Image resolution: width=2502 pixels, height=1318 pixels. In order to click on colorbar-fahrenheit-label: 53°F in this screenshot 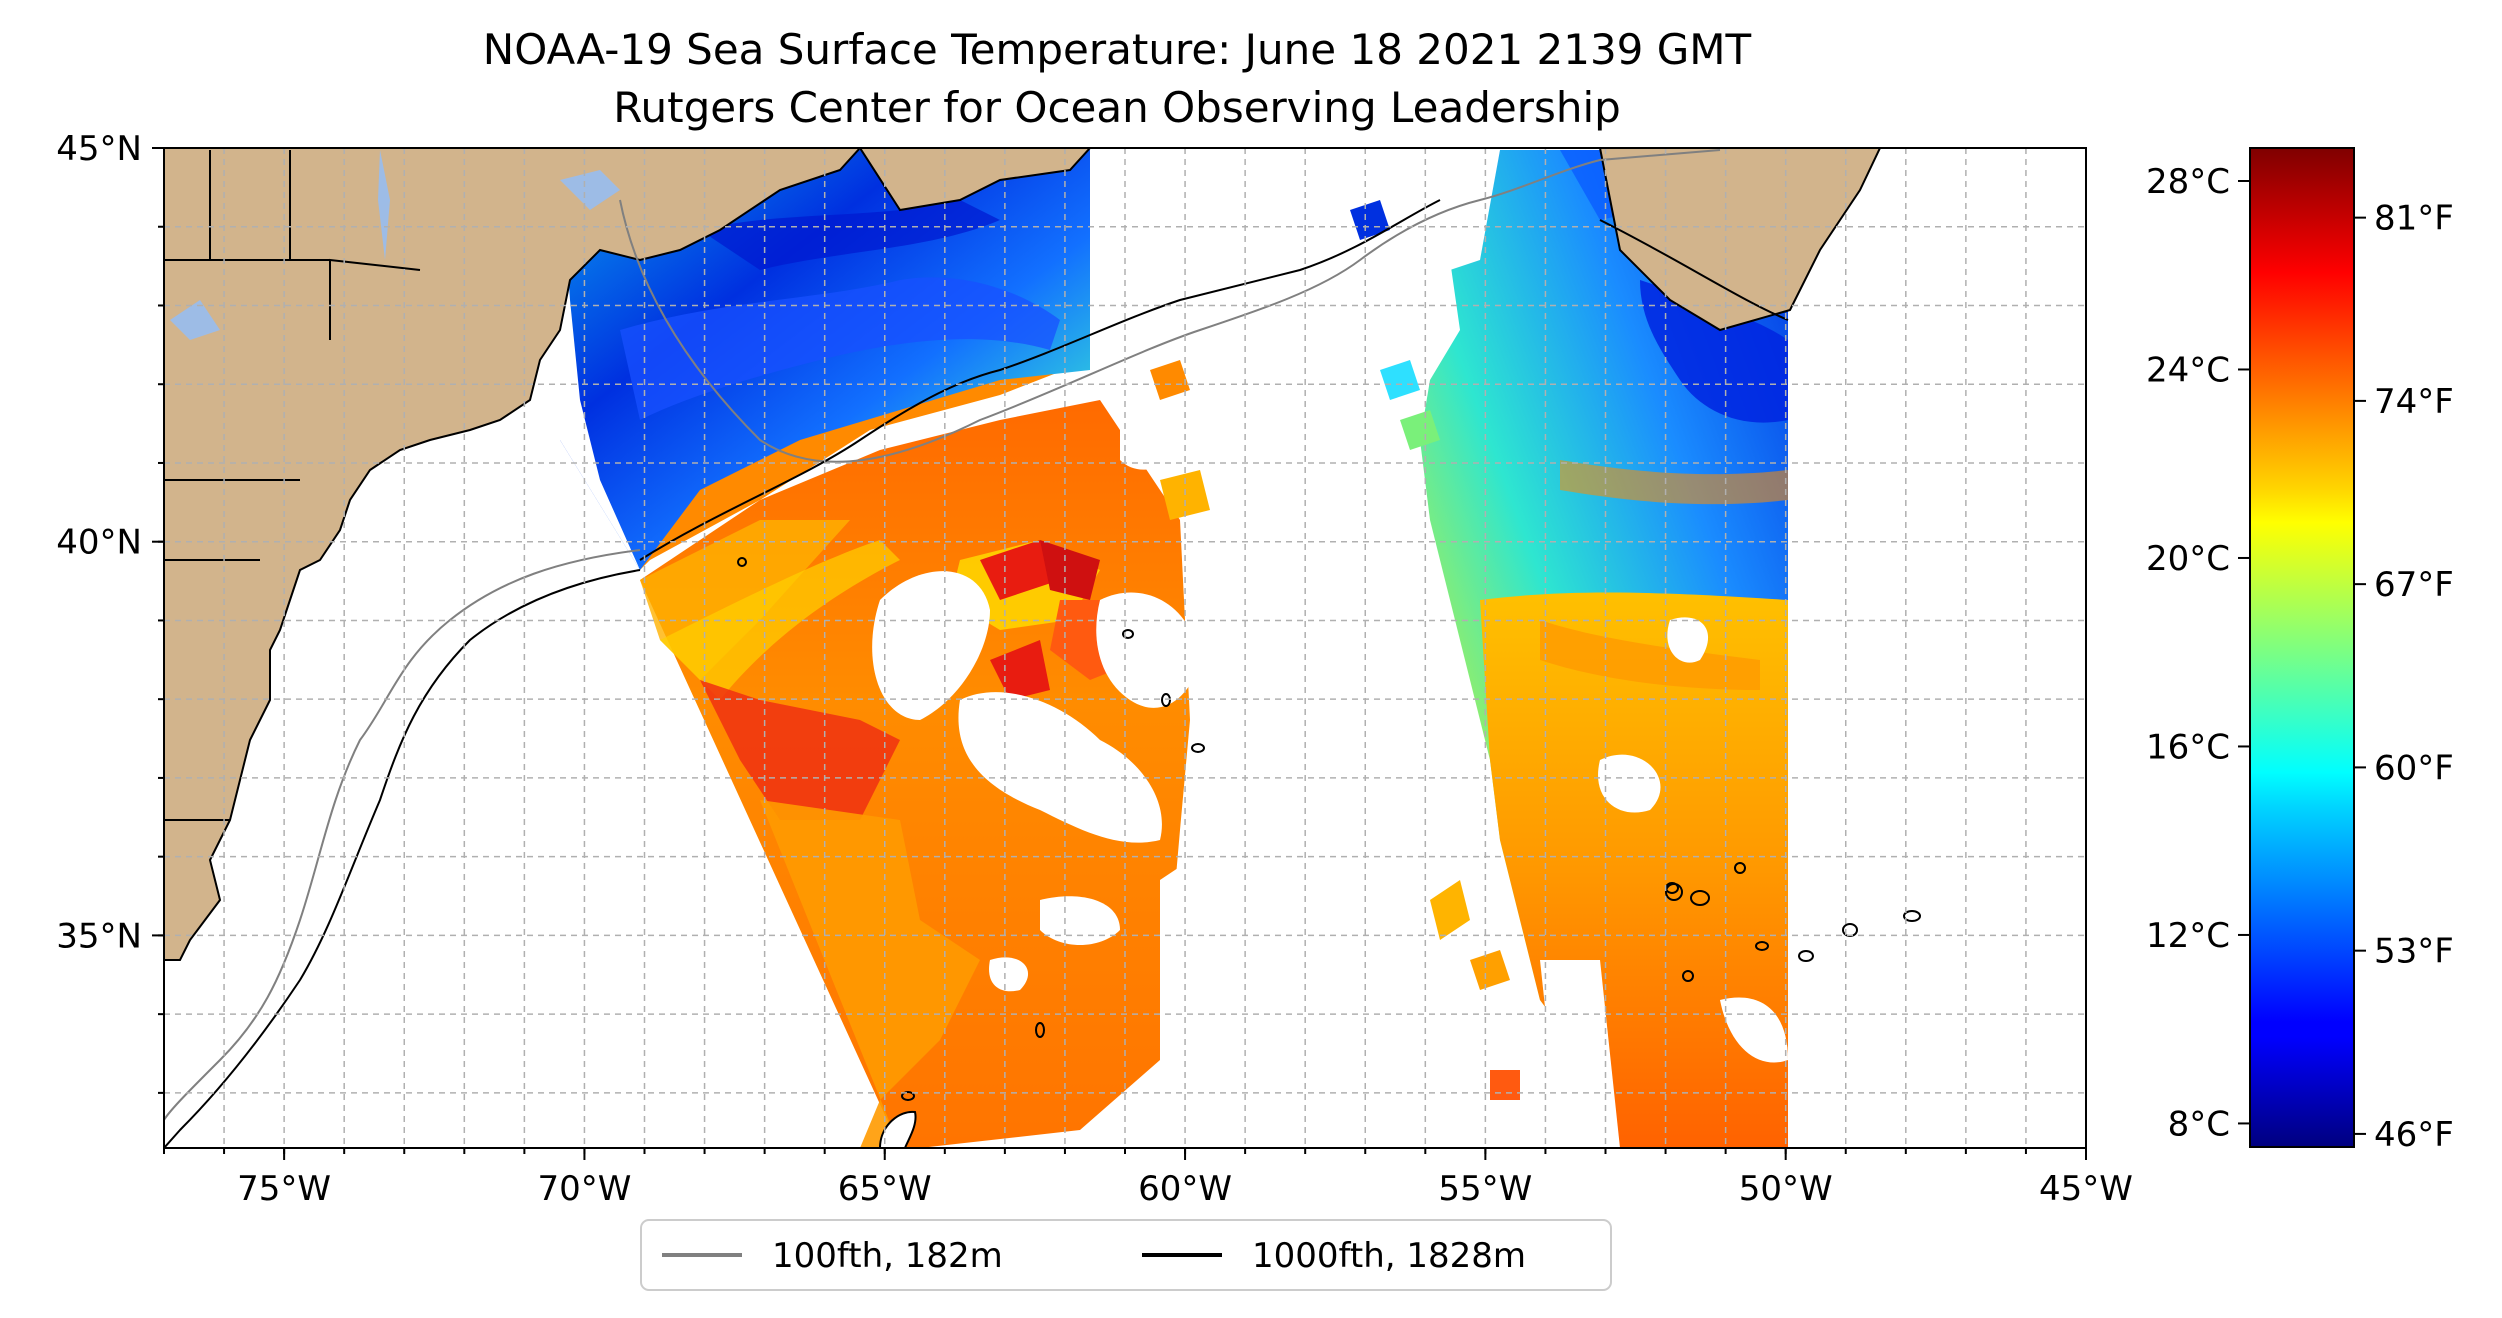, I will do `click(2414, 952)`.